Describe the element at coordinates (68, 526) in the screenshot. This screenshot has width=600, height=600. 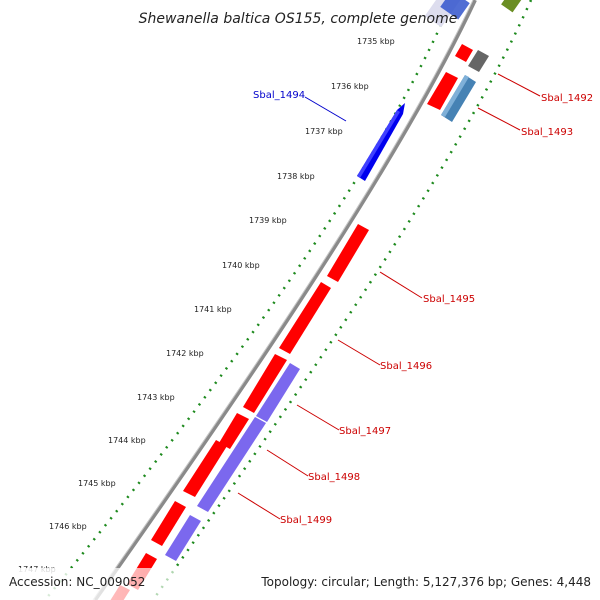
I see `tick-label: 1746 kbp` at that location.